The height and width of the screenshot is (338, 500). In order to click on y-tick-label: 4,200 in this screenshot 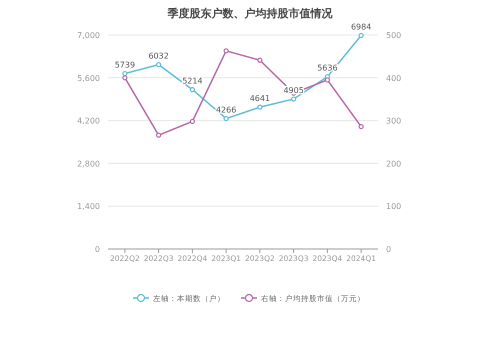, I will do `click(88, 121)`.